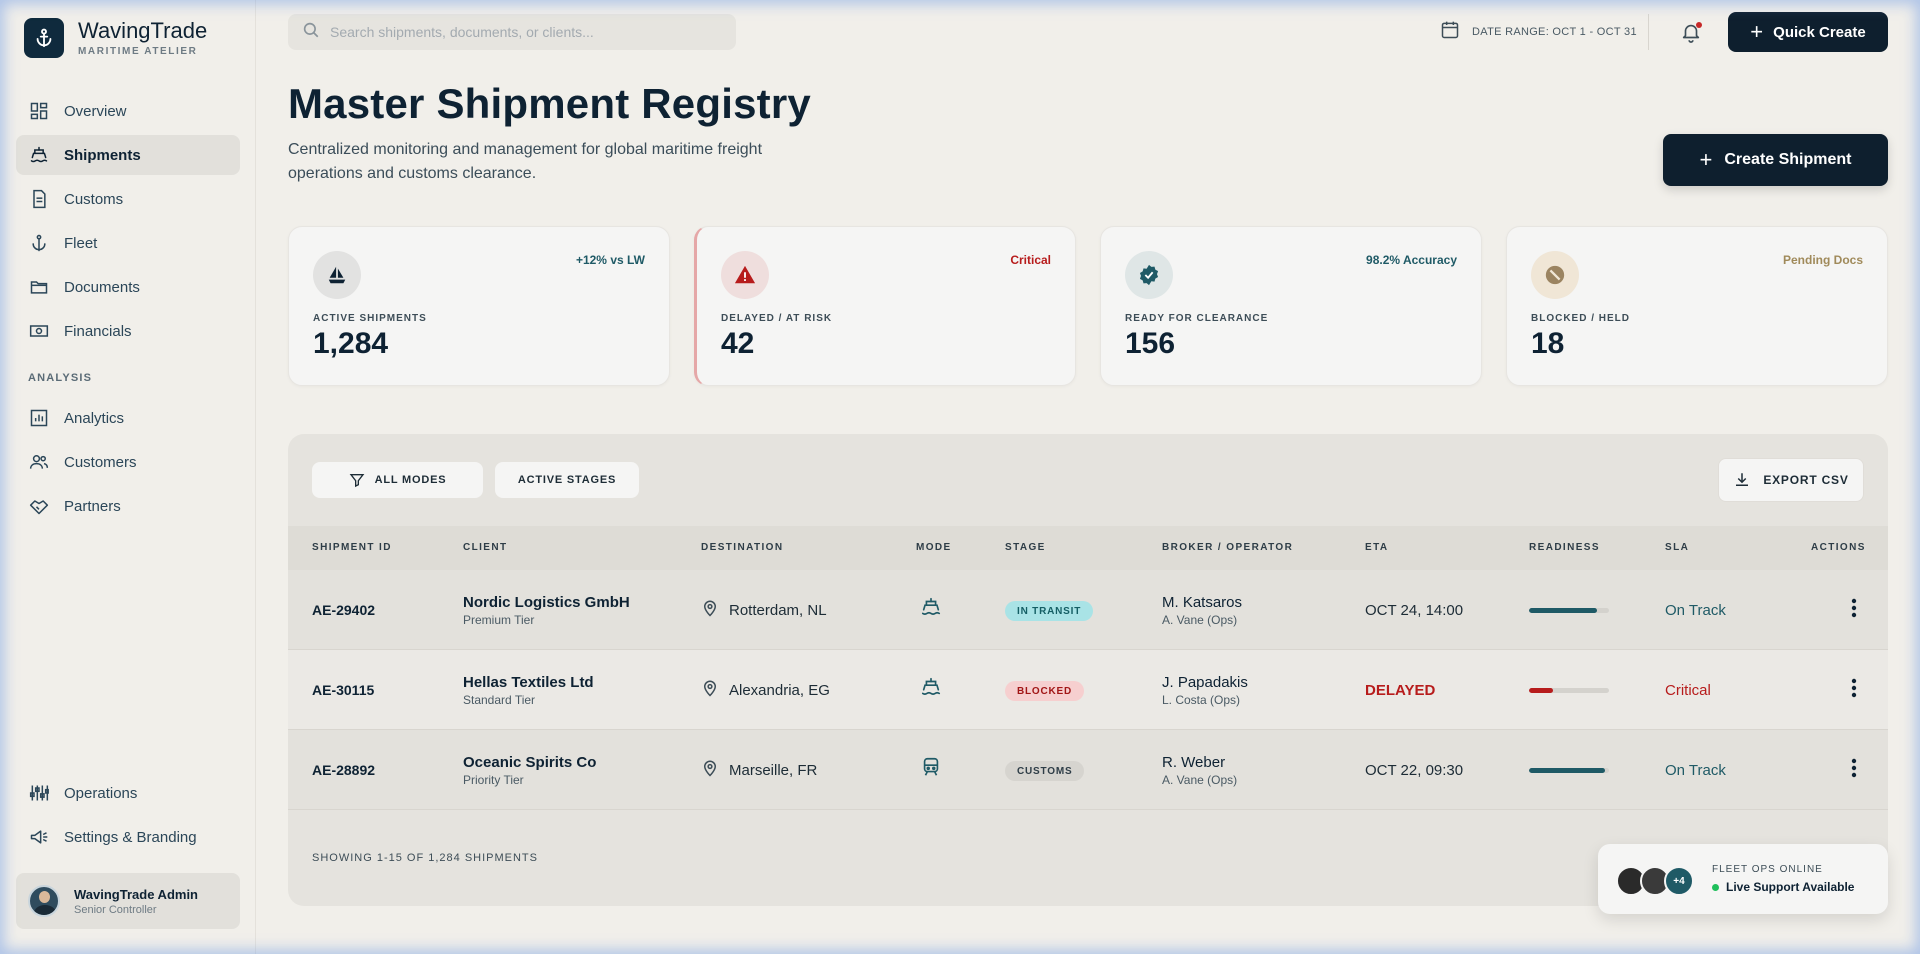  What do you see at coordinates (1450, 31) in the screenshot?
I see `calendar-icon` at bounding box center [1450, 31].